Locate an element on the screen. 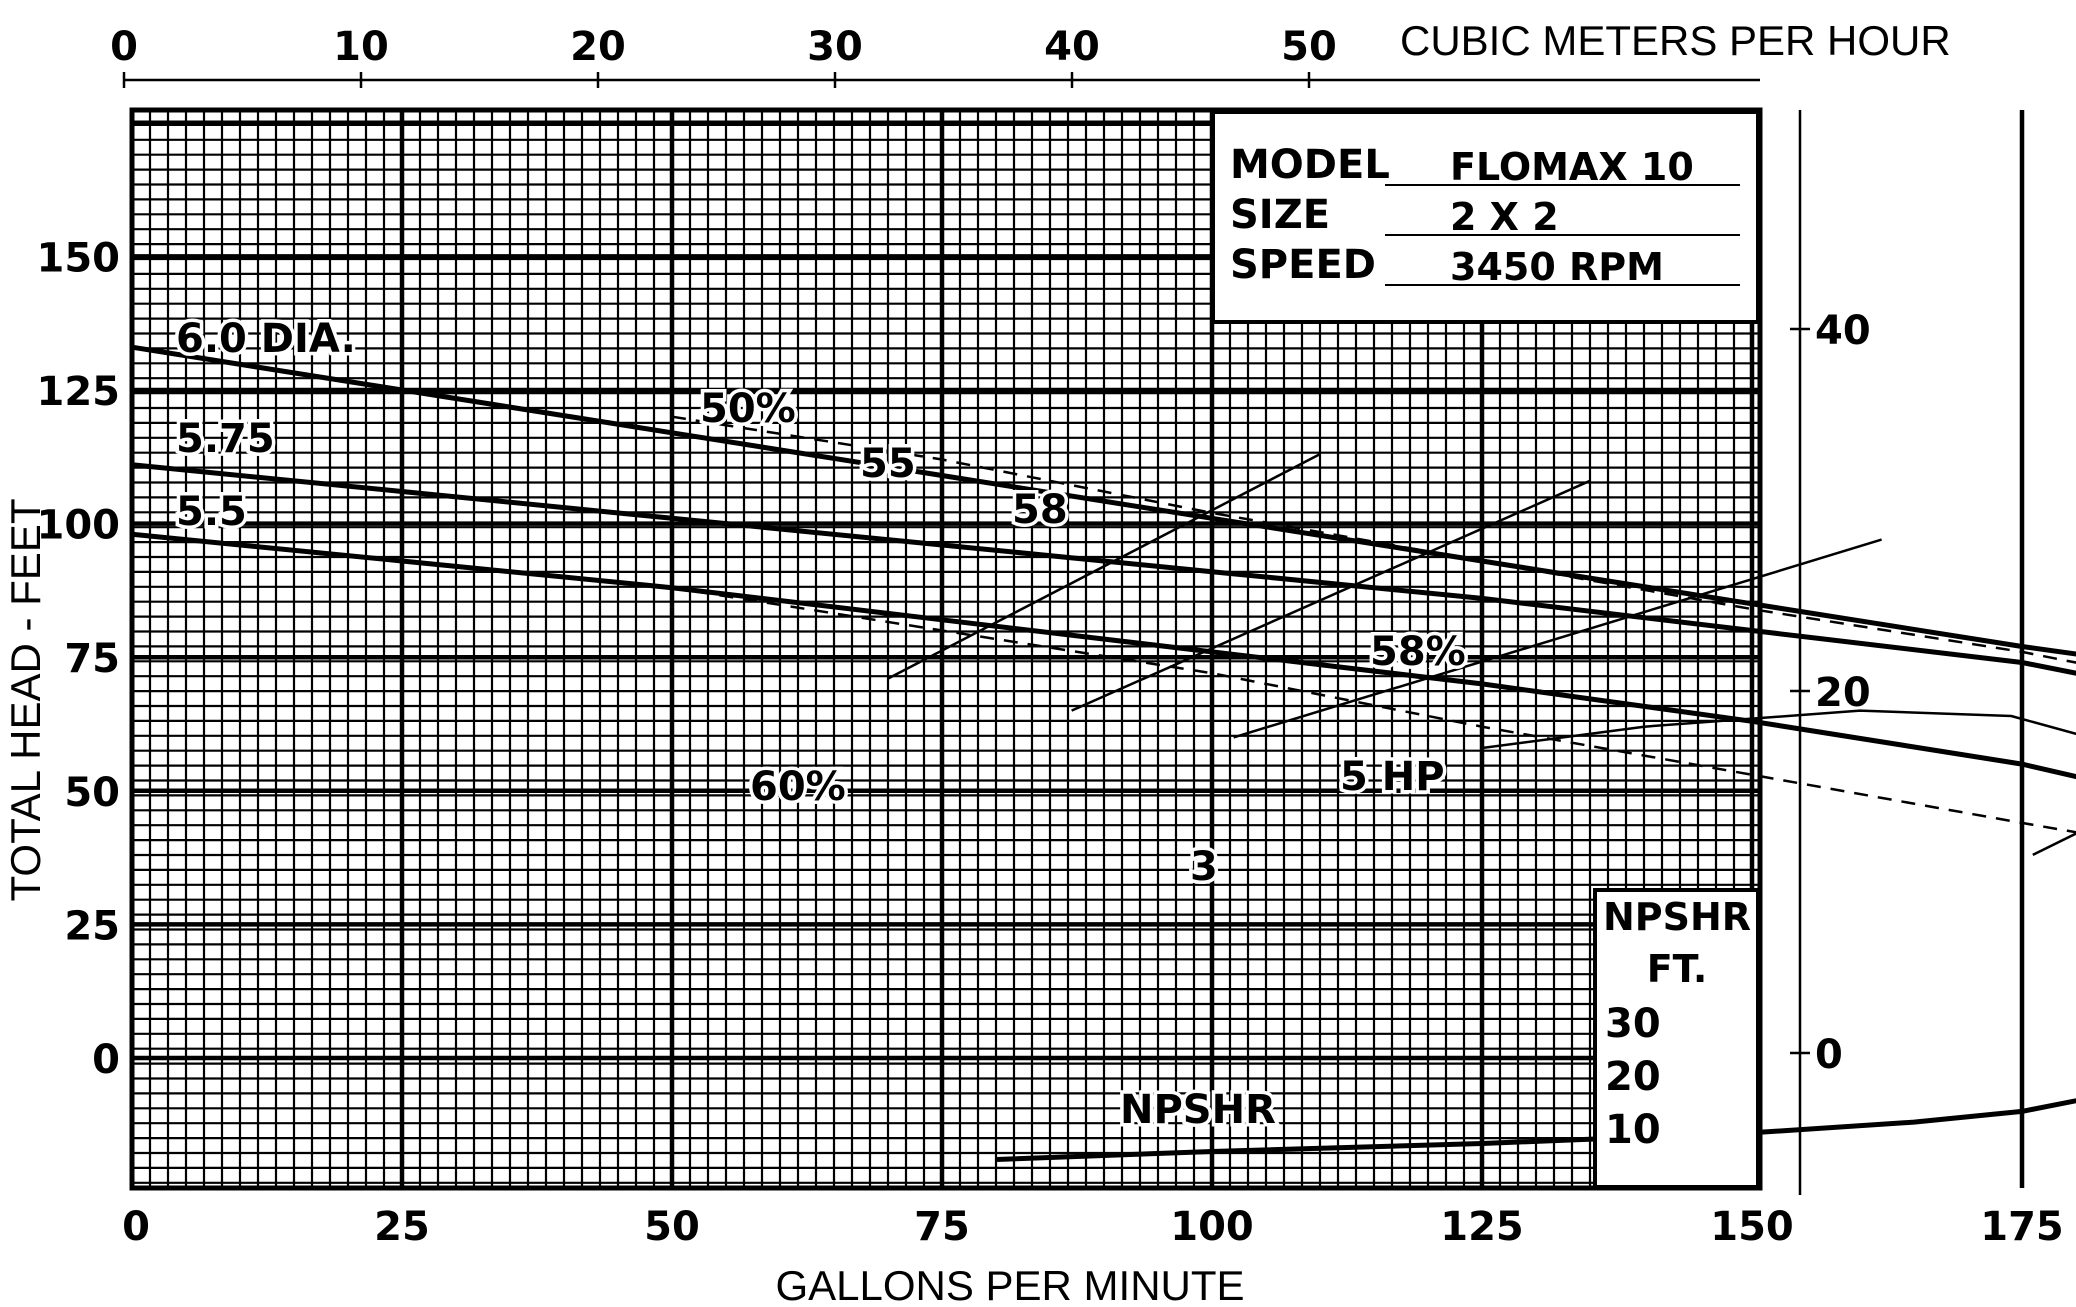  info-box-value: FLOMAX 10 is located at coordinates (1572, 167).